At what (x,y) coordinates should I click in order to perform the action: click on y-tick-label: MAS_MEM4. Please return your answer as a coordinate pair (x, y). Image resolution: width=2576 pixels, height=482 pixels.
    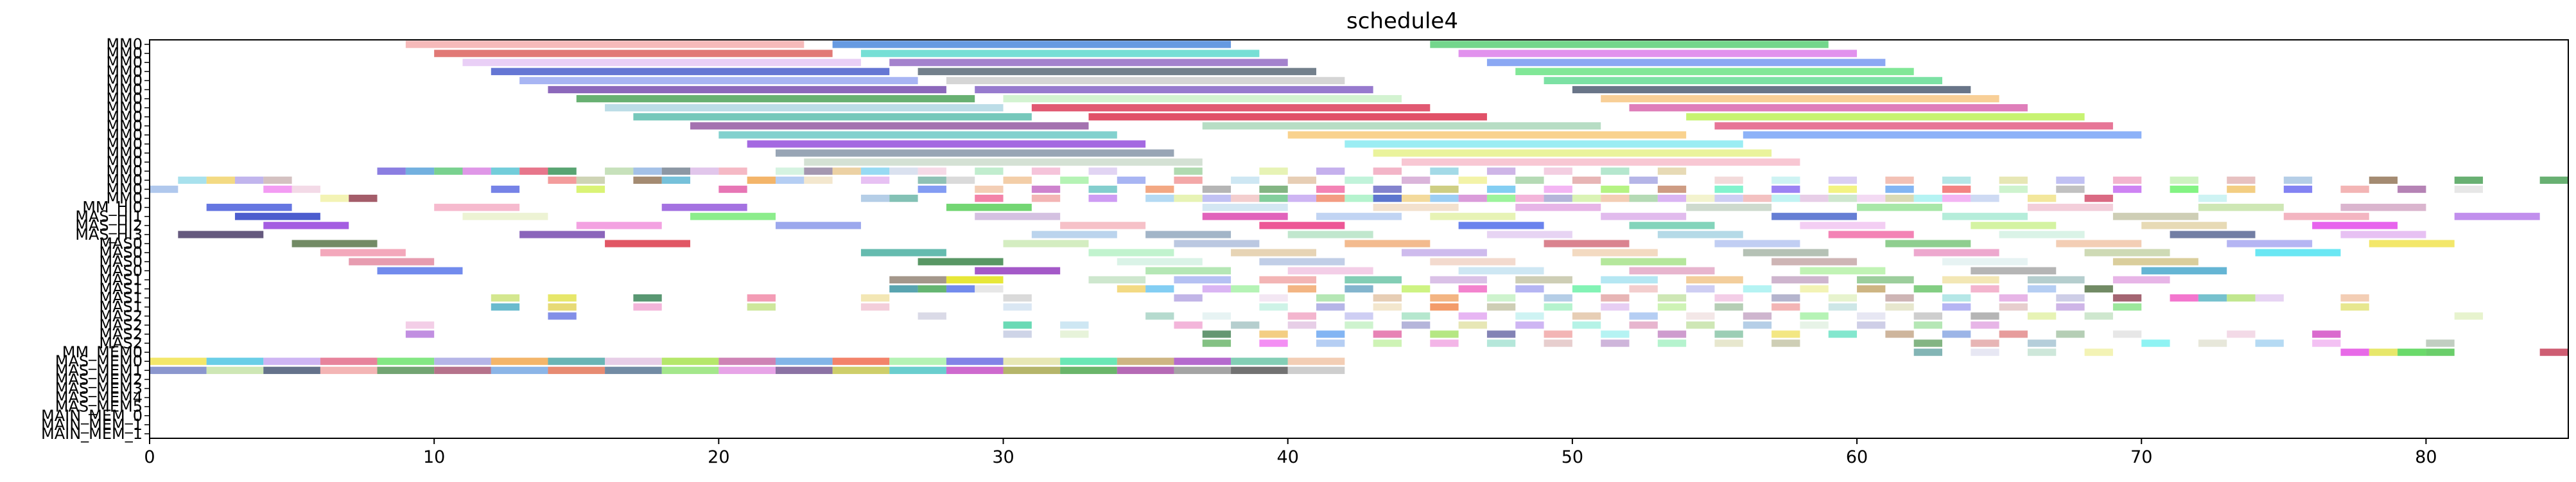
    Looking at the image, I should click on (99, 398).